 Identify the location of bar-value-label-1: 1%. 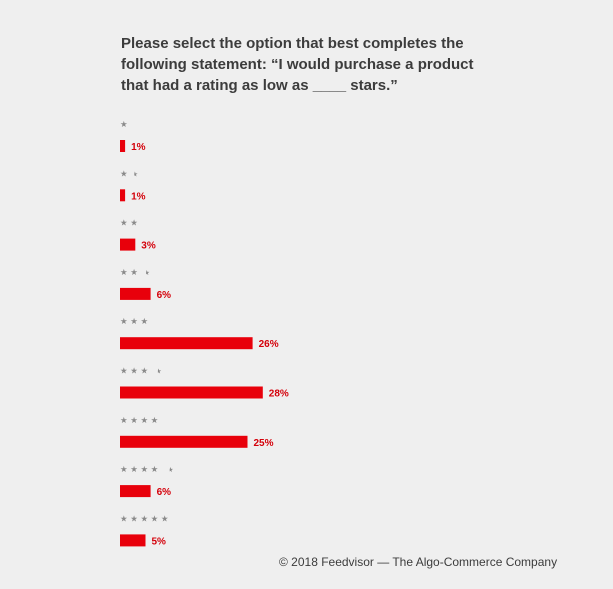
(138, 147).